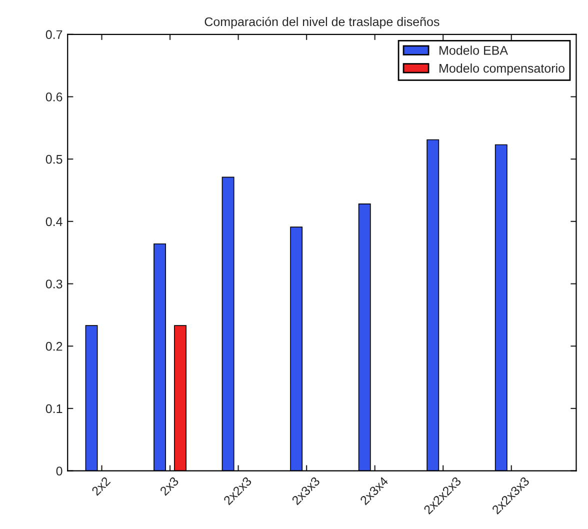  Describe the element at coordinates (322, 22) in the screenshot. I see `chart-title: Comparación del nivel de traslape diseños` at that location.